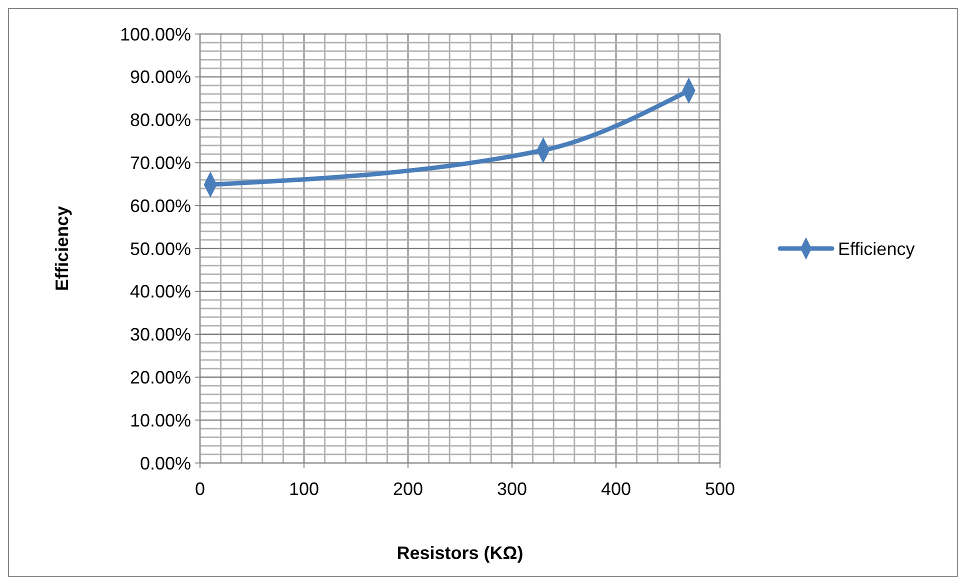 The image size is (958, 577). I want to click on y-tick-label: 70.00%, so click(160, 163).